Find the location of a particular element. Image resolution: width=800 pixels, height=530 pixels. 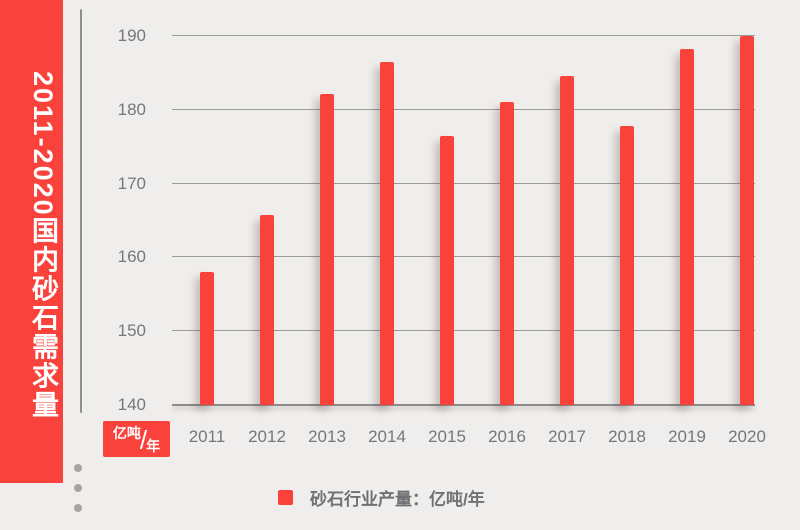

x-axis-tick-label: 2011 is located at coordinates (207, 436).